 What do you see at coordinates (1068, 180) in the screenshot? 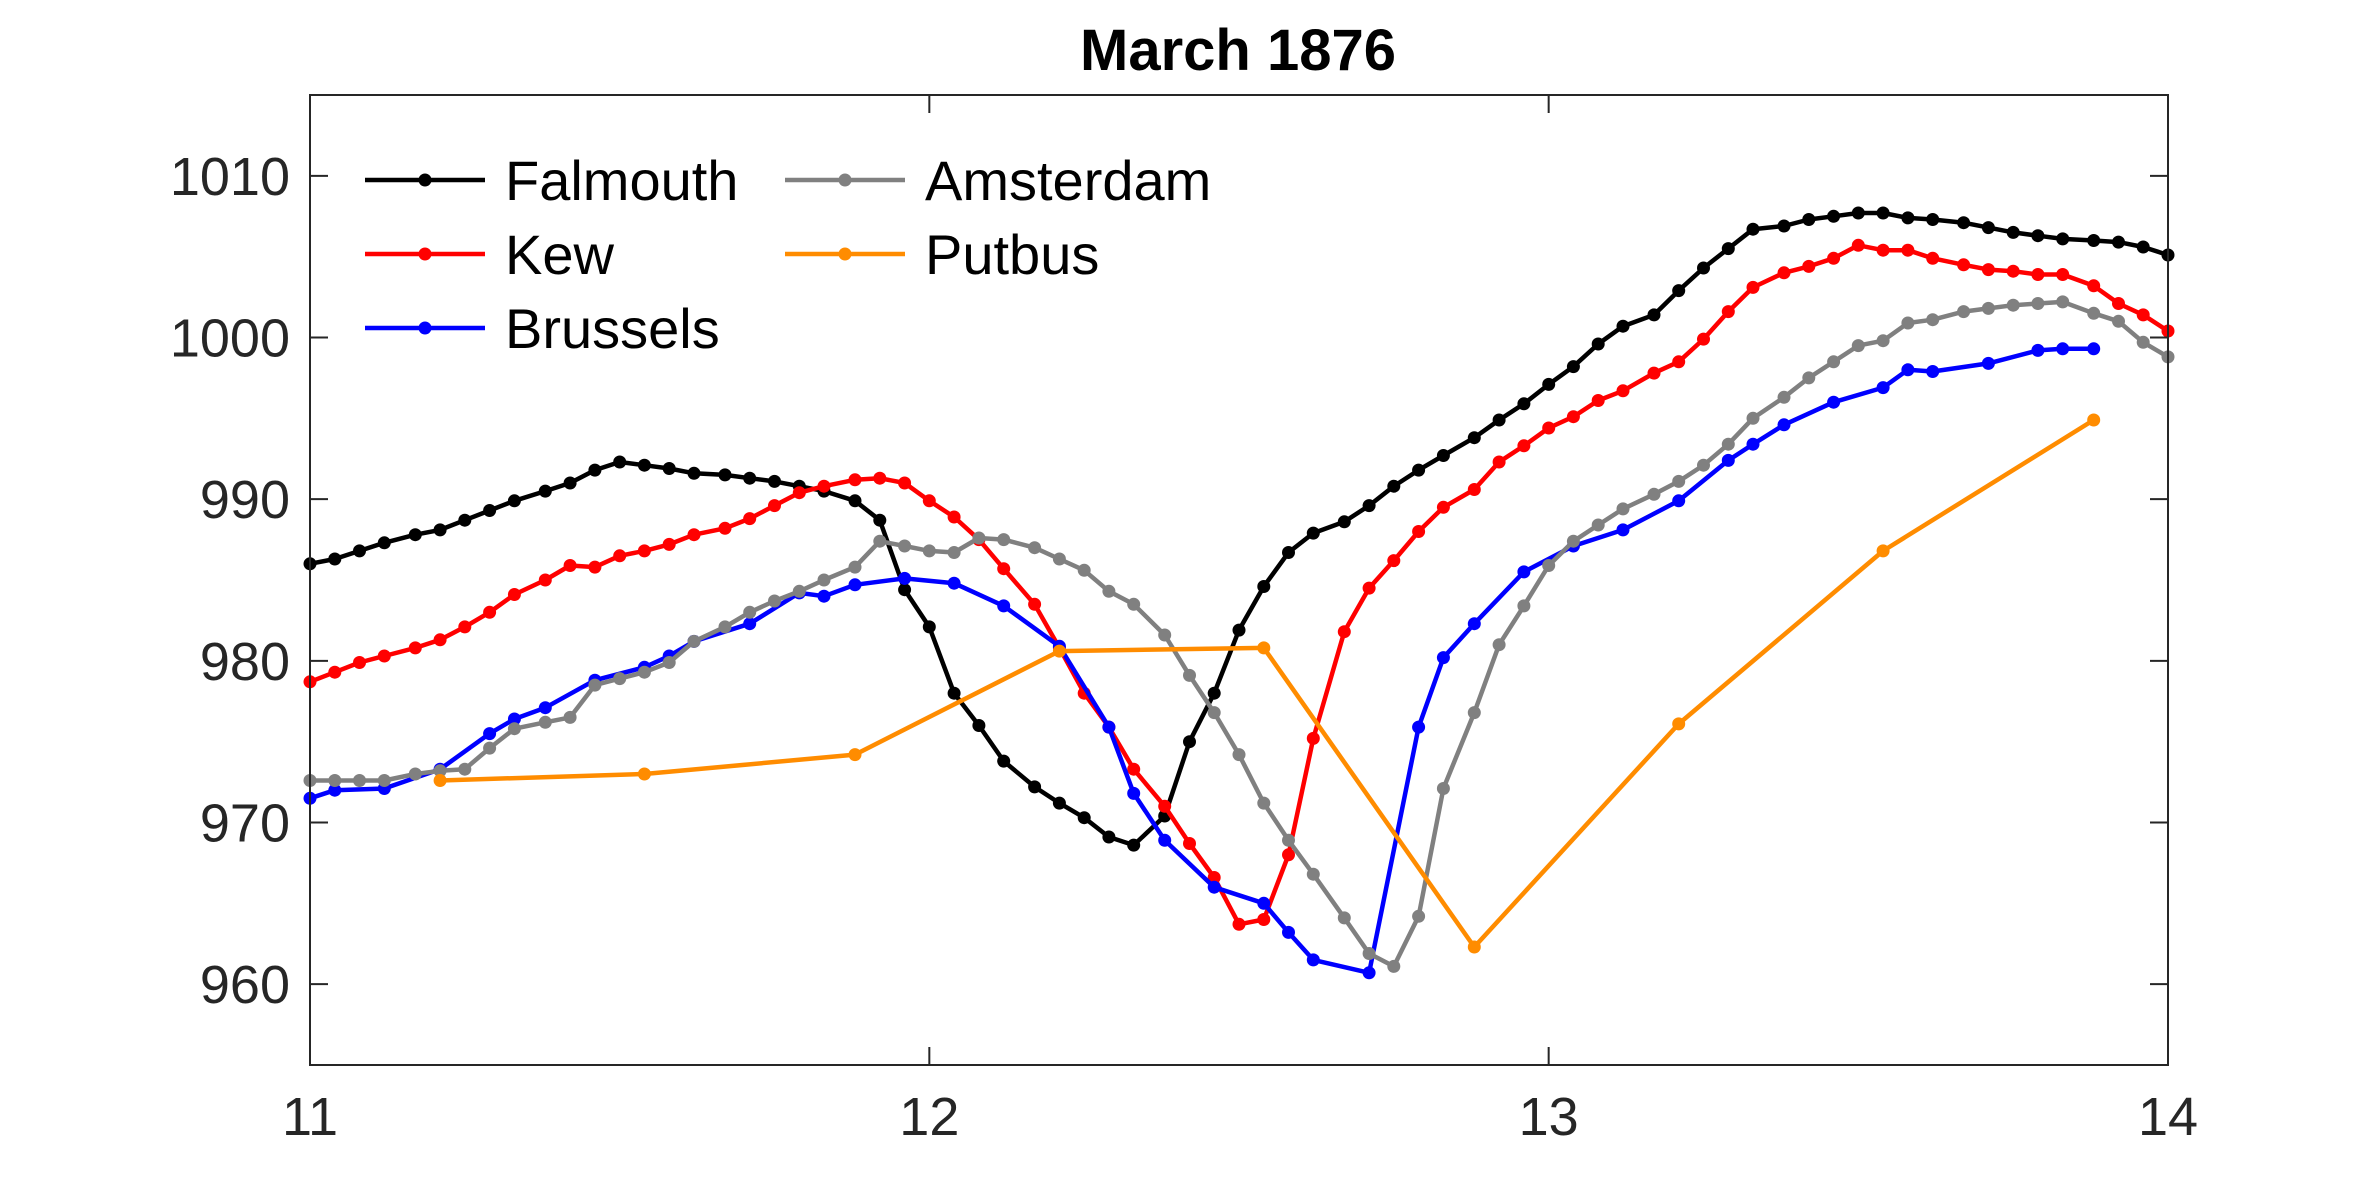
I see `legend-label-amsterdam: Amsterdam` at bounding box center [1068, 180].